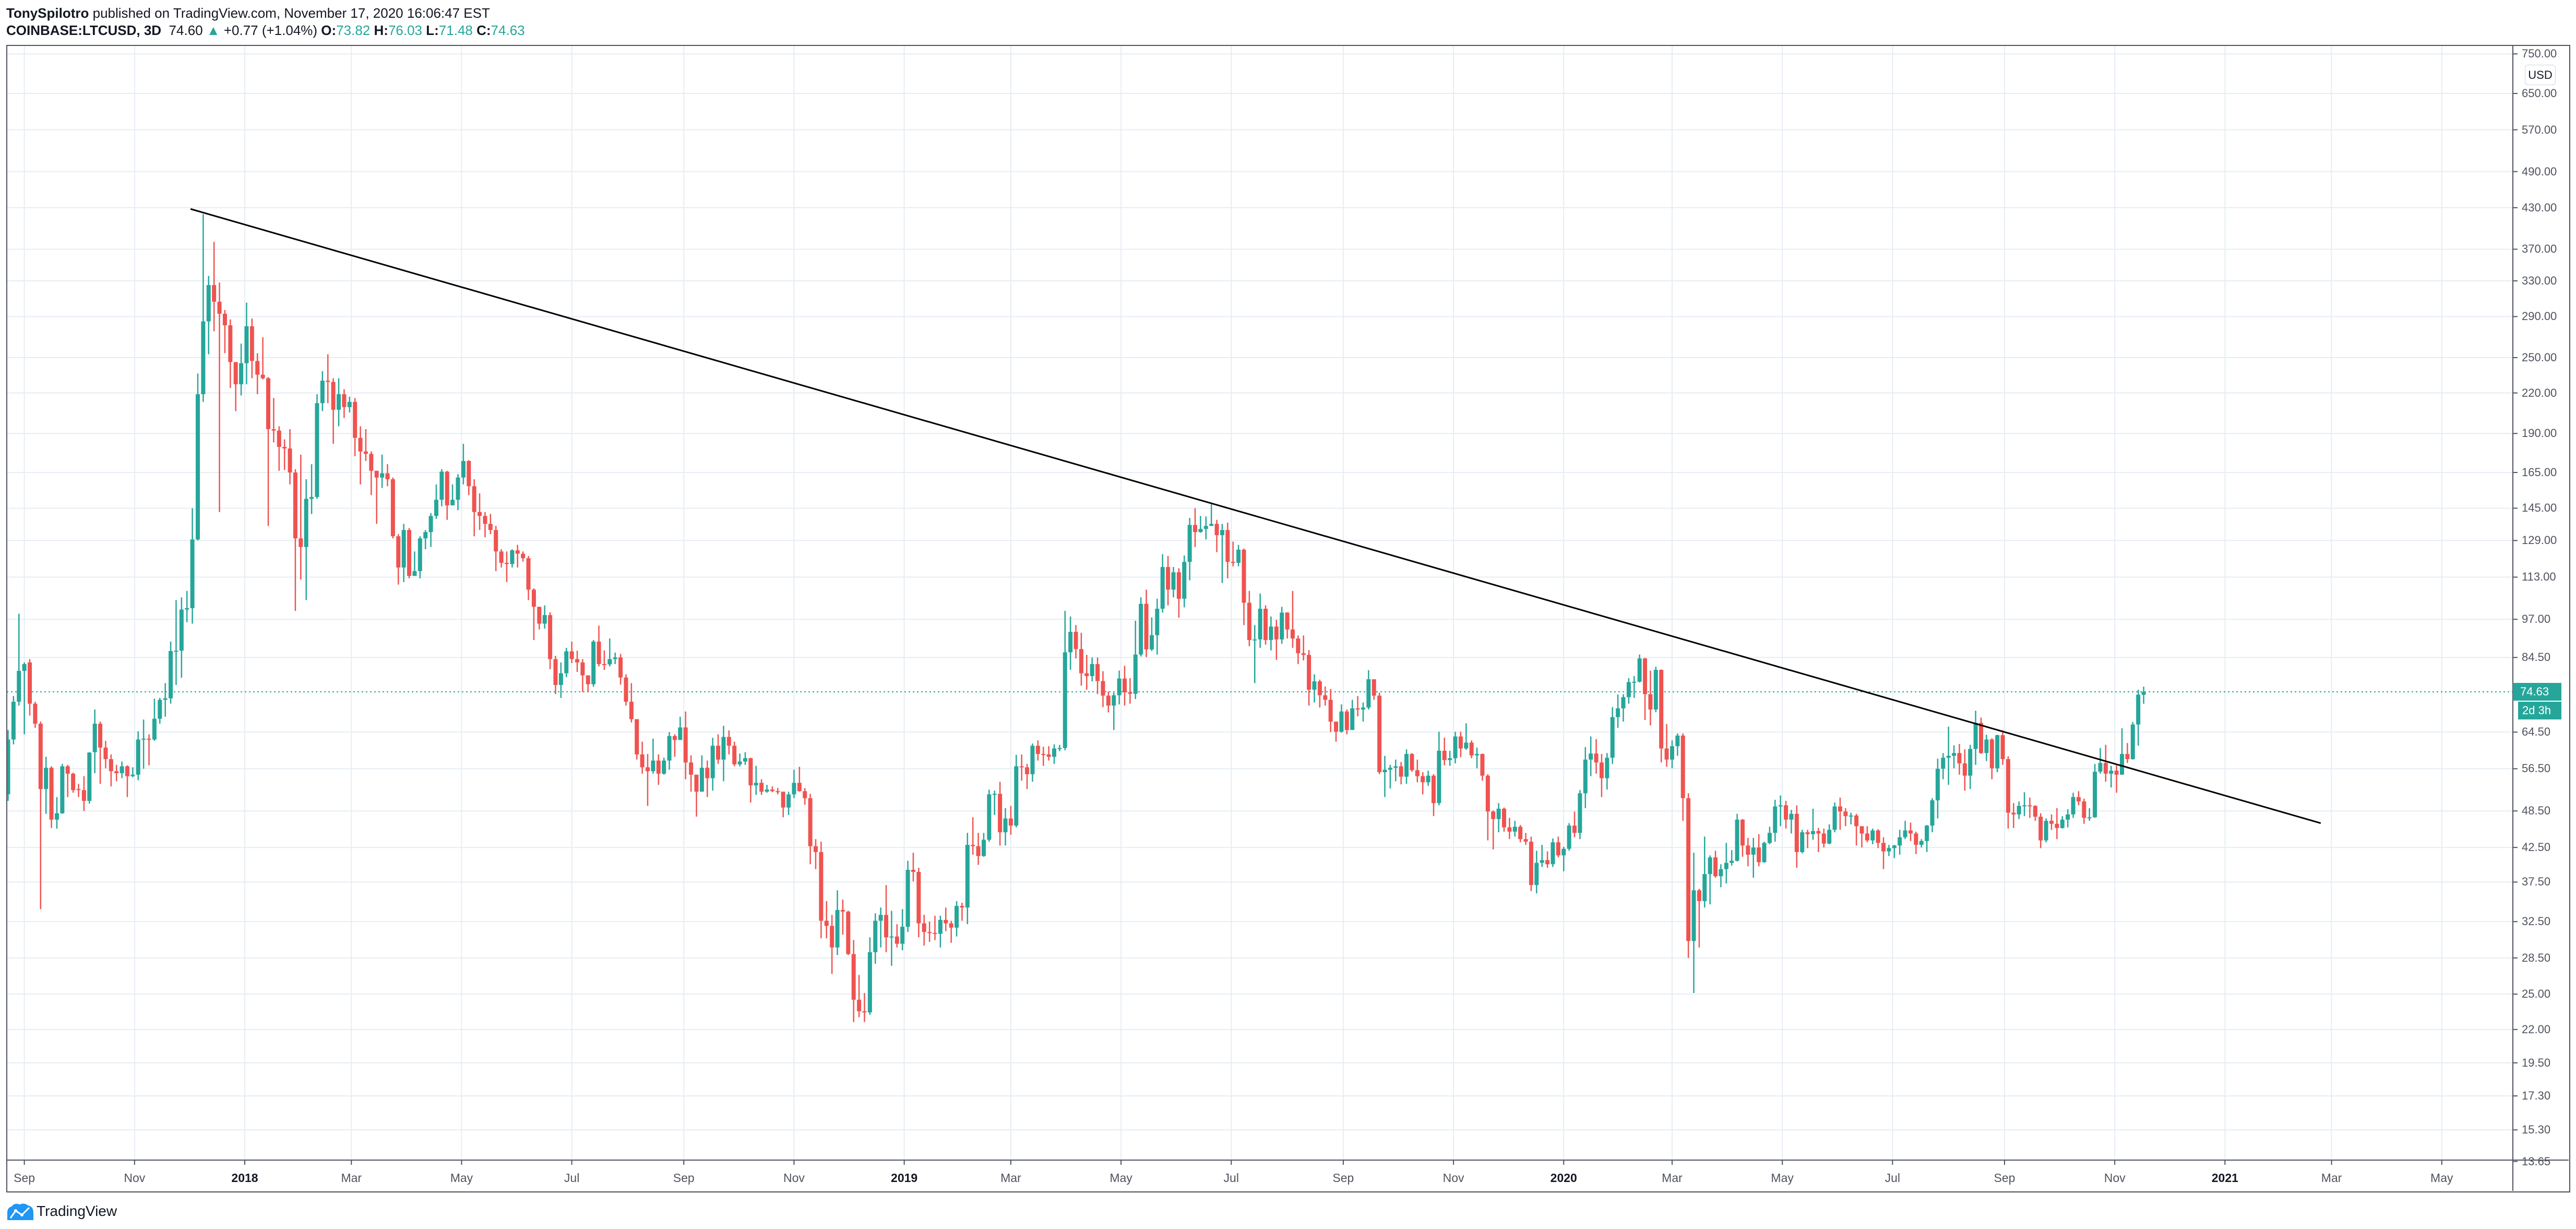 Image resolution: width=2576 pixels, height=1229 pixels. Describe the element at coordinates (61, 1212) in the screenshot. I see `tradingview-logo: TradingView` at that location.